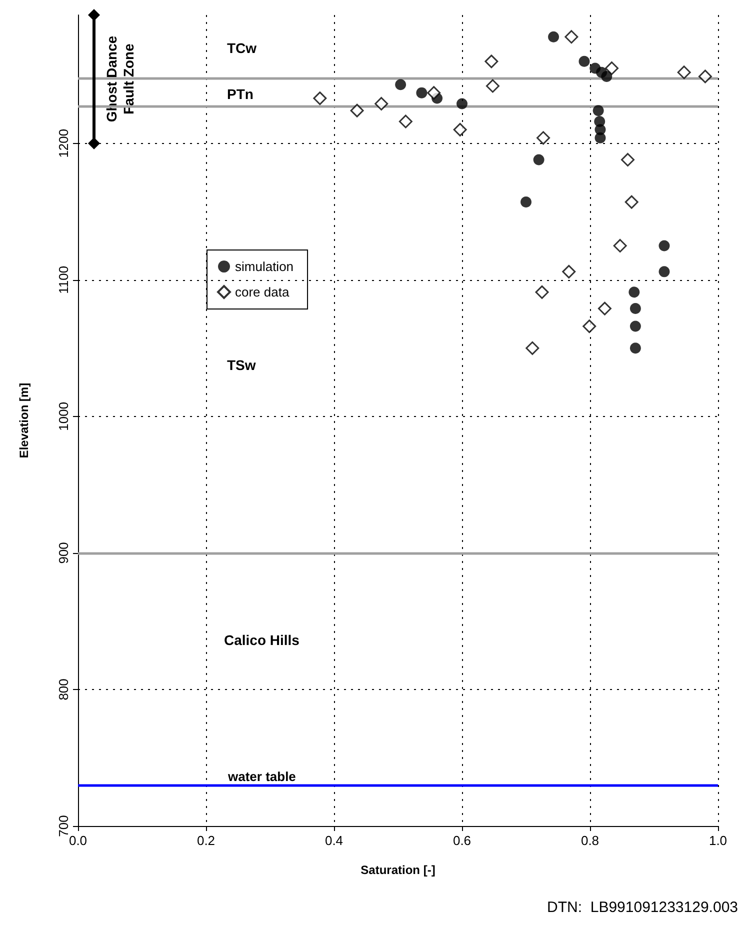  Describe the element at coordinates (334, 840) in the screenshot. I see `x-tick-label: 0.4` at that location.